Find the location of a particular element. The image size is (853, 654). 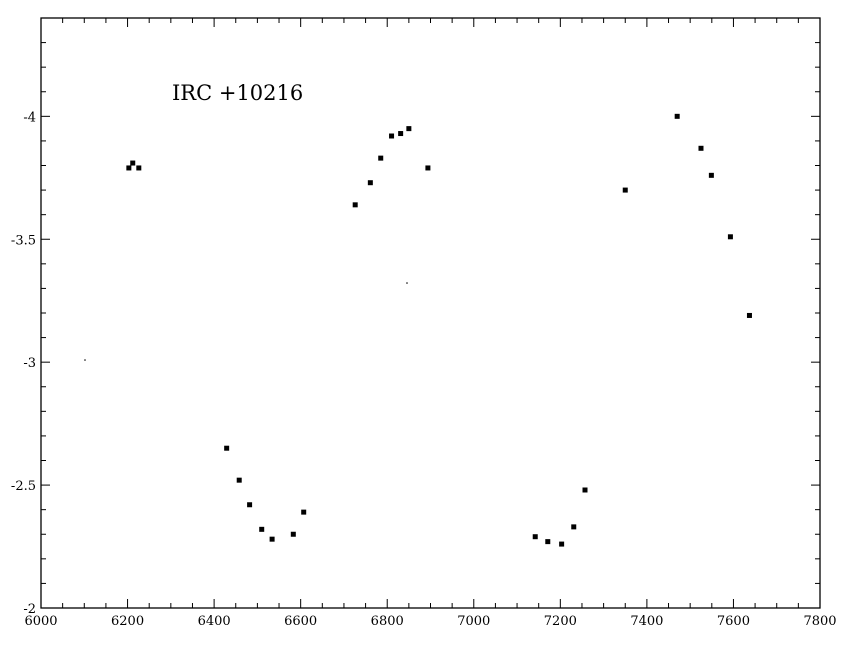

x-tick-label: 7200 is located at coordinates (560, 621).